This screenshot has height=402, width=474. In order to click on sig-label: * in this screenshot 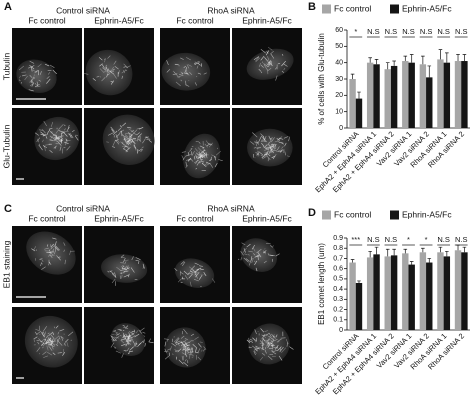, I will do `click(408, 239)`.